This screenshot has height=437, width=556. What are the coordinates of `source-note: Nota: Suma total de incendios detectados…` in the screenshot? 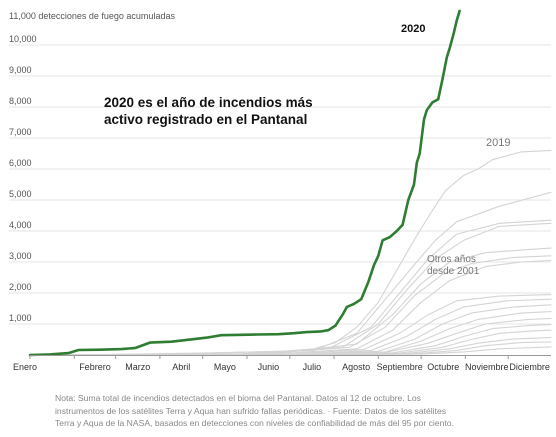 It's located at (290, 411).